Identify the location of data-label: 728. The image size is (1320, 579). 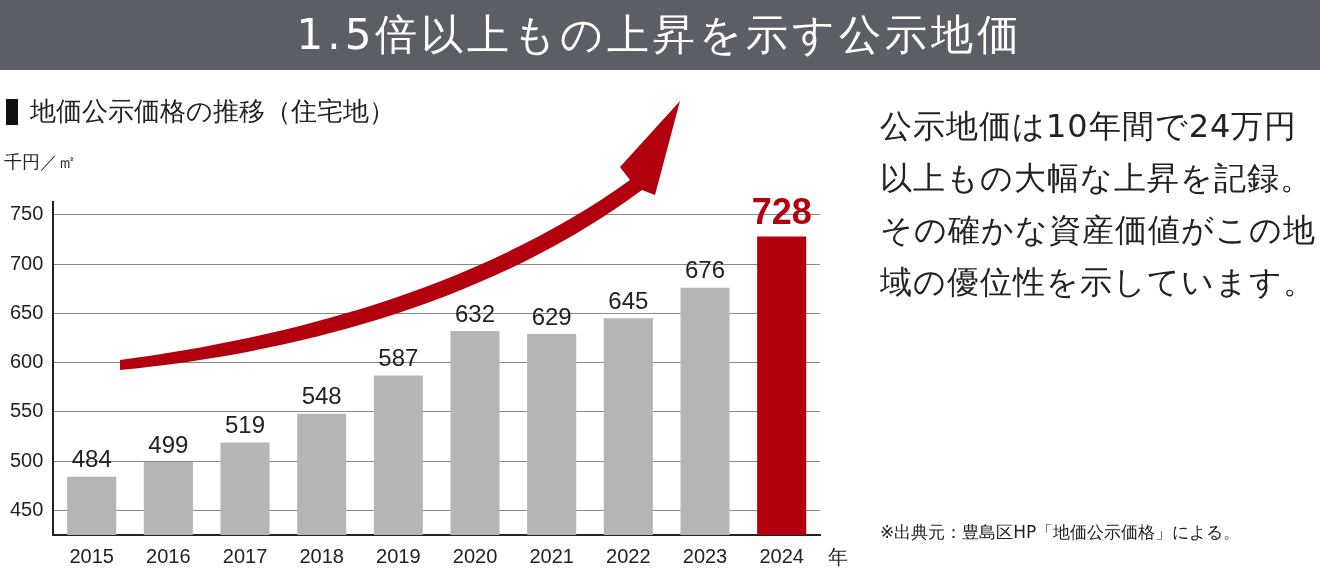
(781, 212).